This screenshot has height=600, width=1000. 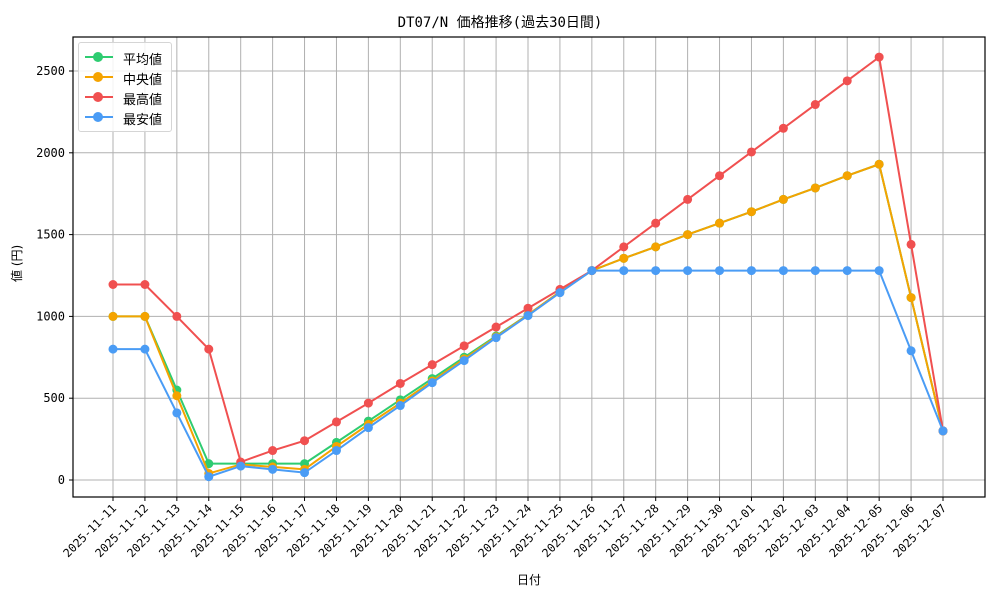 I want to click on y-tick-label: 2000, so click(x=50, y=153).